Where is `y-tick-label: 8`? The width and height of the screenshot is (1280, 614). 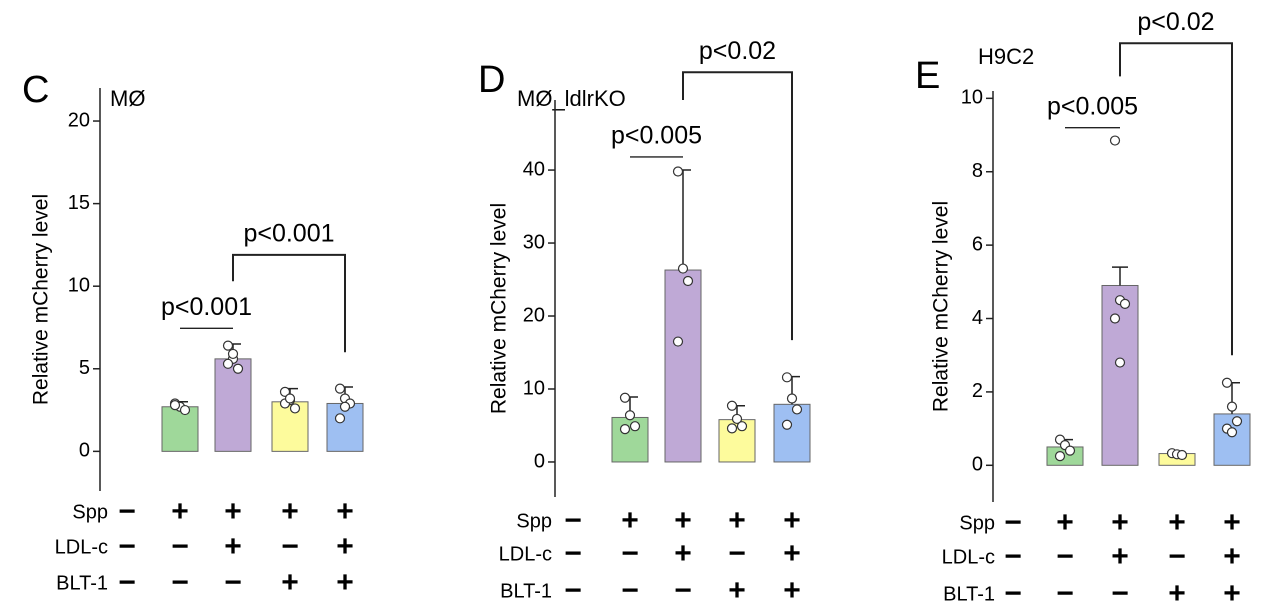 y-tick-label: 8 is located at coordinates (977, 171).